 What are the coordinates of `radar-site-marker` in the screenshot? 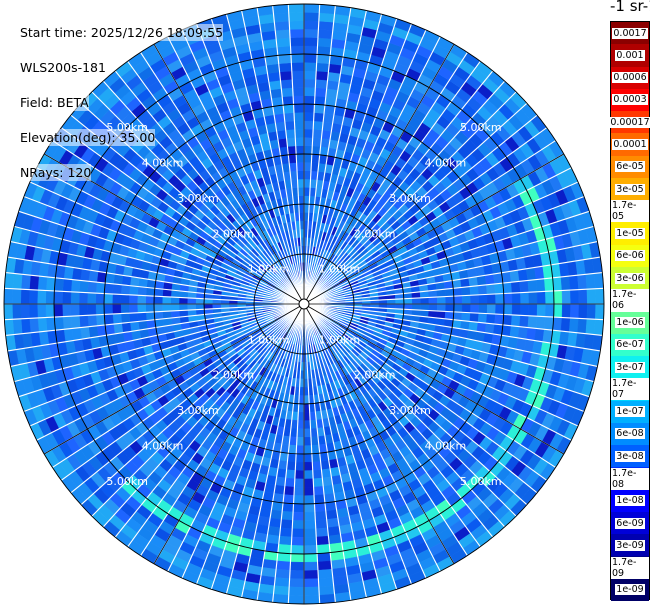 It's located at (304, 304).